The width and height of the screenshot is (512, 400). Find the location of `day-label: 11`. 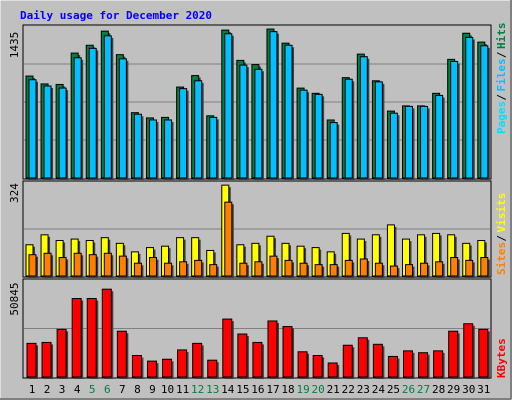

day-label: 11 is located at coordinates (182, 389).